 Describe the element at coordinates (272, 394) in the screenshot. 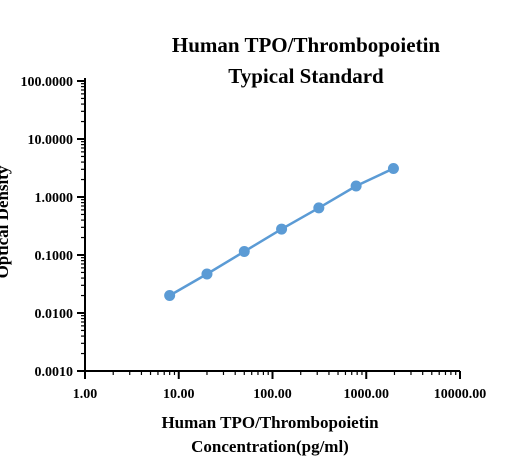

I see `x-tick-label: 100.00` at that location.